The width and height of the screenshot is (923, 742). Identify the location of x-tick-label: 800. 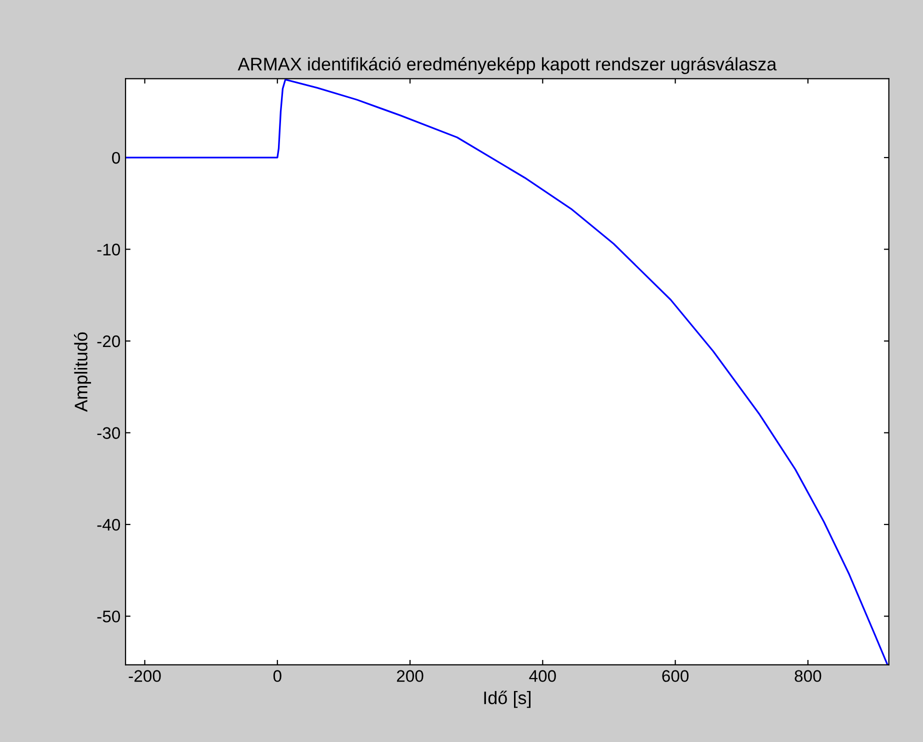
(808, 676).